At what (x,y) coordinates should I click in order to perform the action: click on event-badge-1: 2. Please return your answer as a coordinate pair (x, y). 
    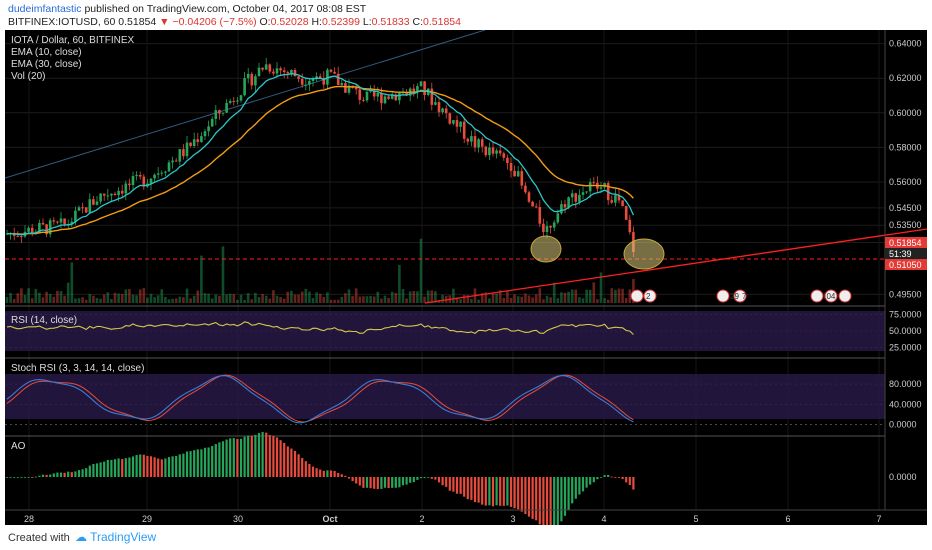
    Looking at the image, I should click on (643, 296).